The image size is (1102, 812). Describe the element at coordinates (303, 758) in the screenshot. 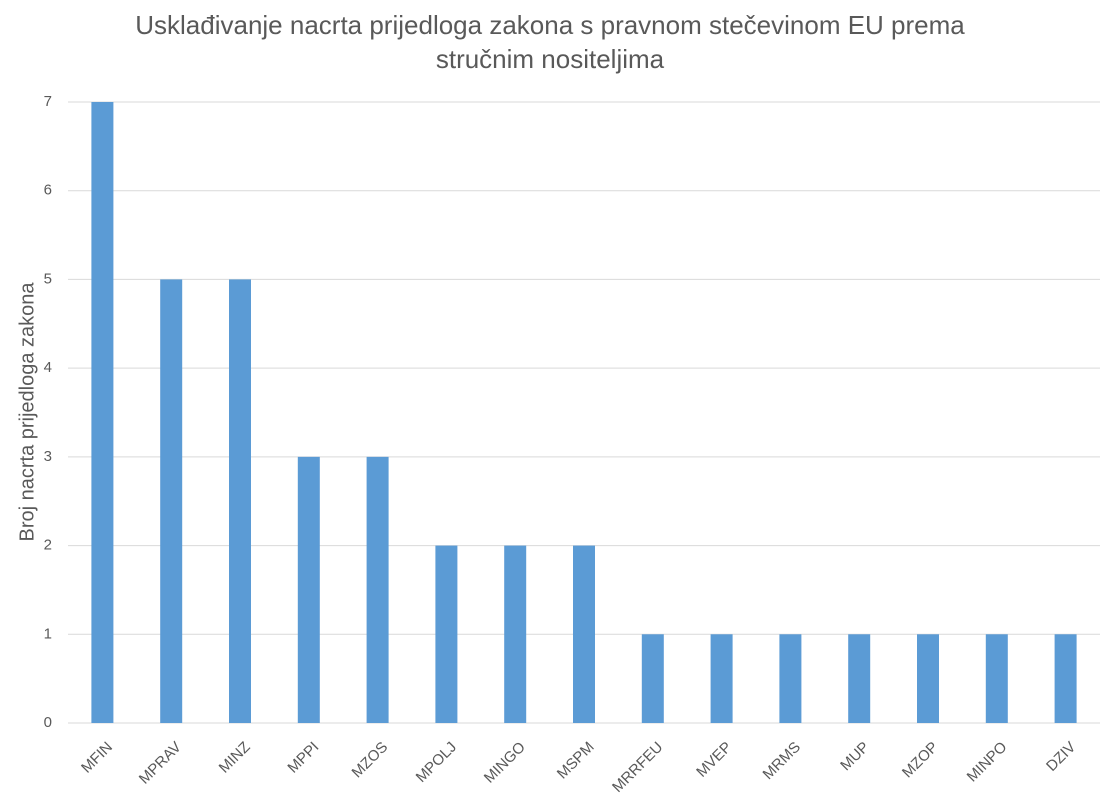

I see `x-tick-label: MPPI` at that location.